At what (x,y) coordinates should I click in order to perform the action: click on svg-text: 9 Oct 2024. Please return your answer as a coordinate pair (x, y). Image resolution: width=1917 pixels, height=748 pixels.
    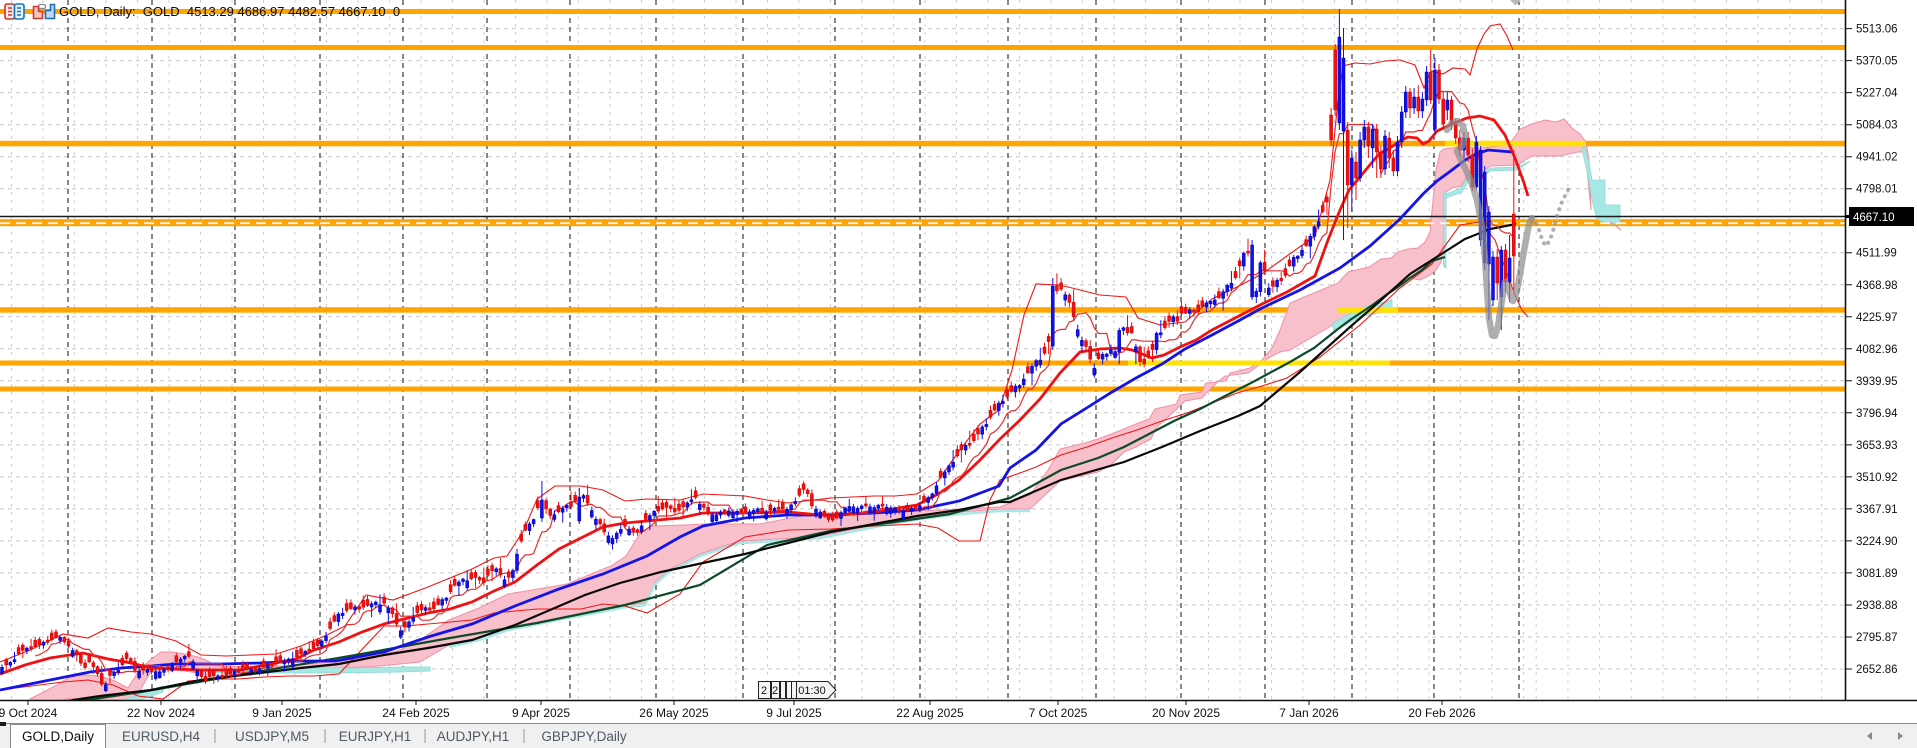
    Looking at the image, I should click on (29, 713).